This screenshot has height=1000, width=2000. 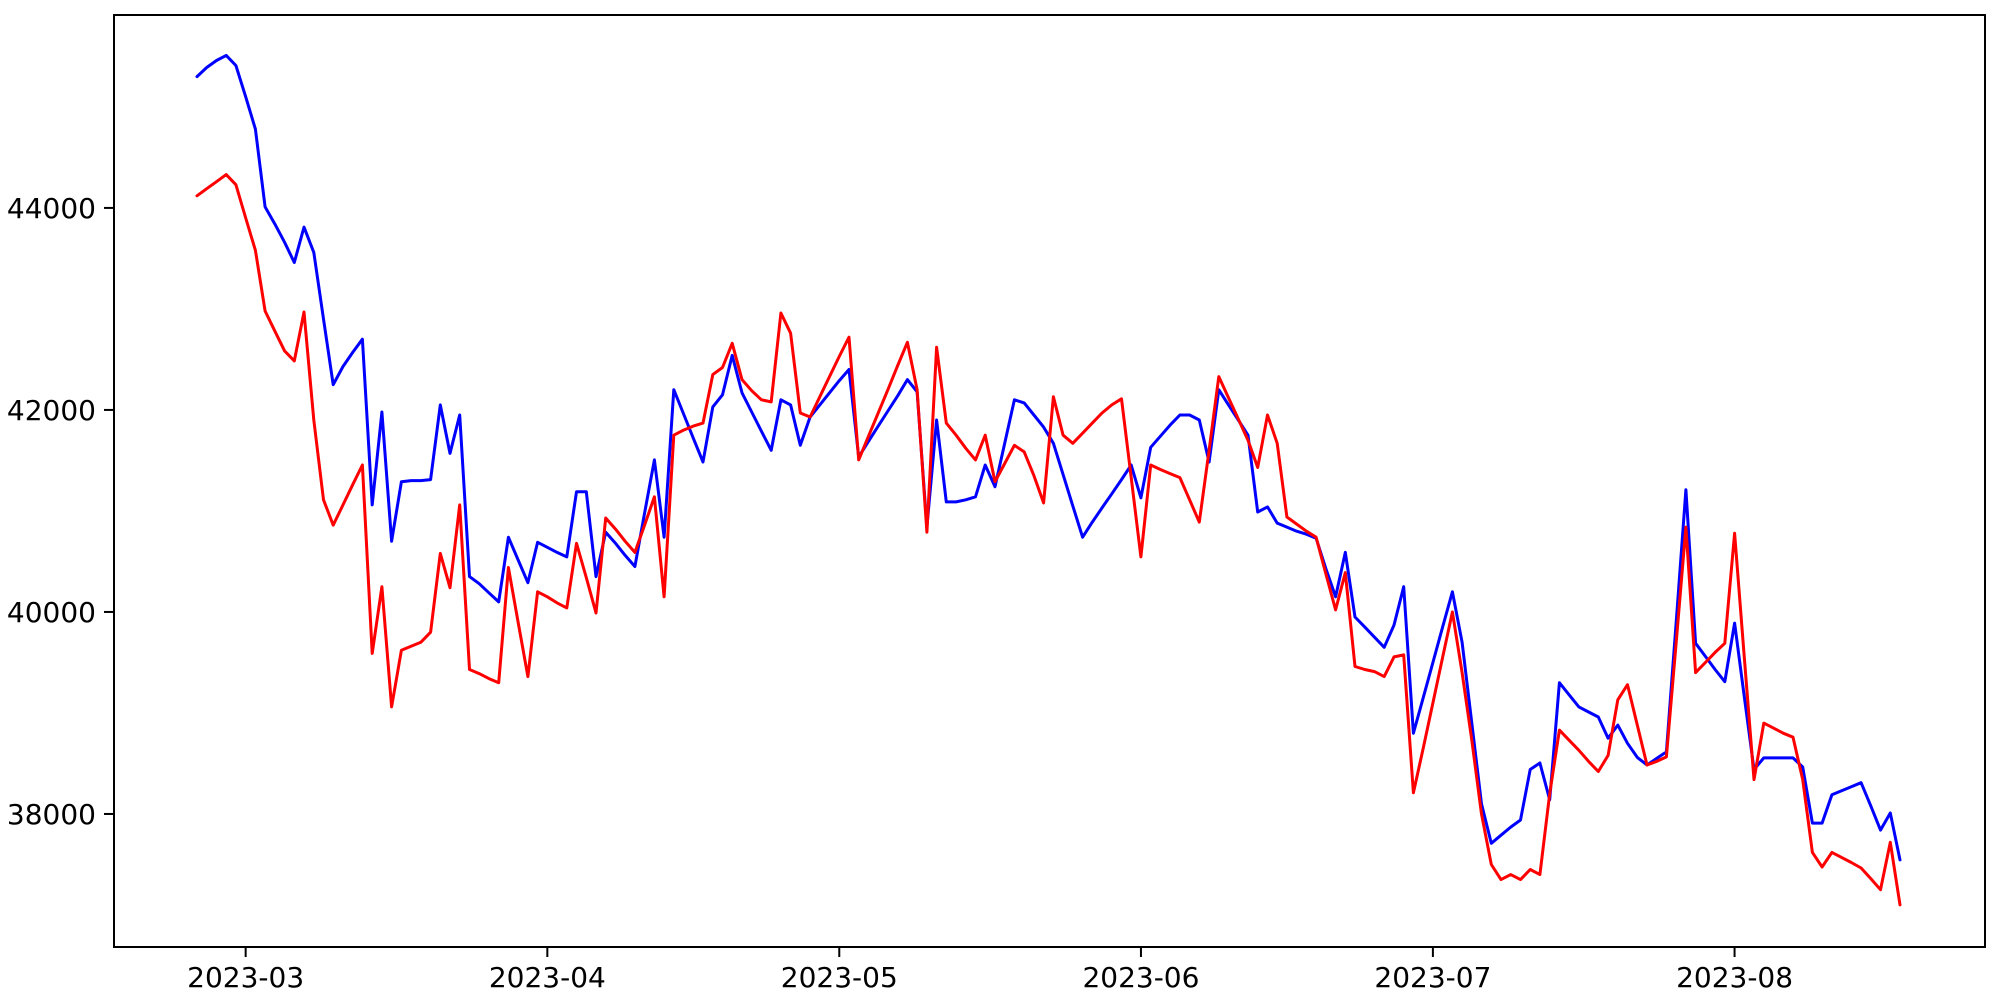 What do you see at coordinates (51, 410) in the screenshot?
I see `y-tick-label: 42000` at bounding box center [51, 410].